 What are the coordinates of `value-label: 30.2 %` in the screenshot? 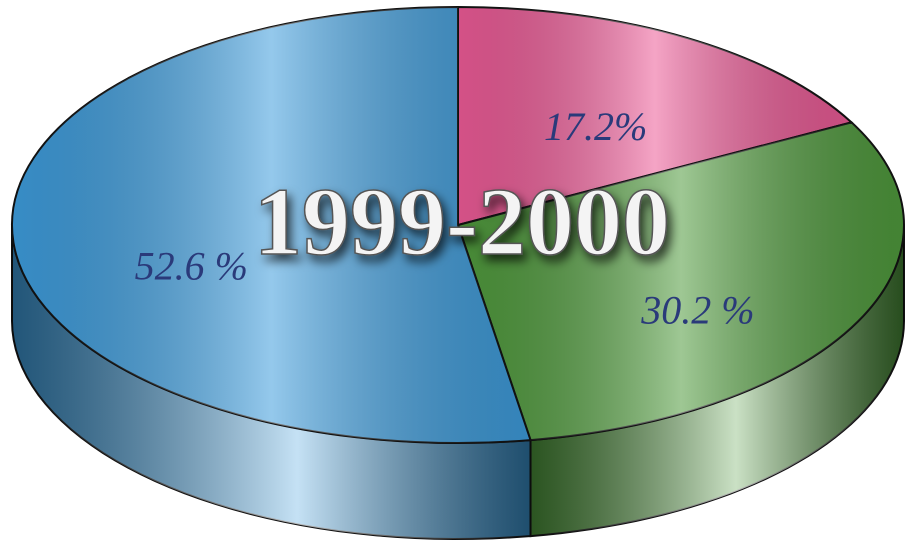 It's located at (697, 309).